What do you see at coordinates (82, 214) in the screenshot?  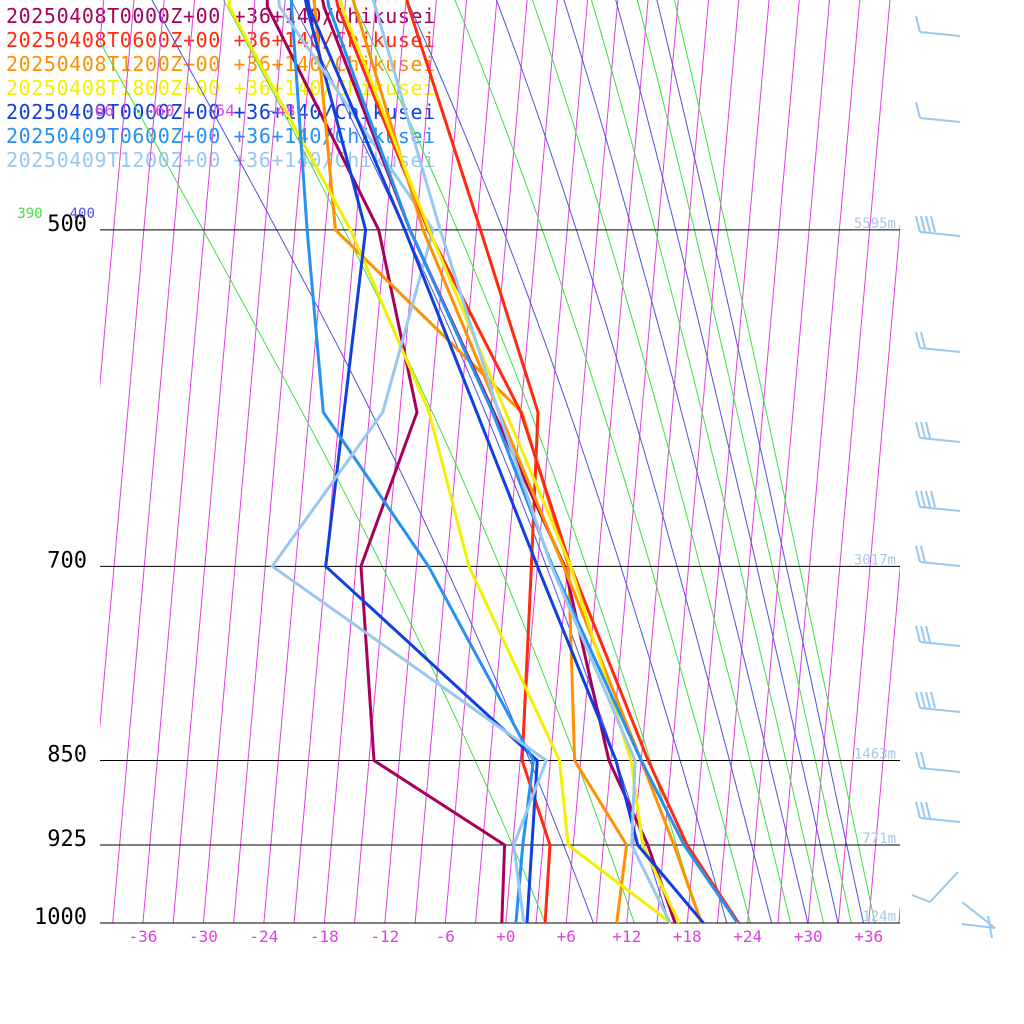 I see `theta-e-label: 400` at bounding box center [82, 214].